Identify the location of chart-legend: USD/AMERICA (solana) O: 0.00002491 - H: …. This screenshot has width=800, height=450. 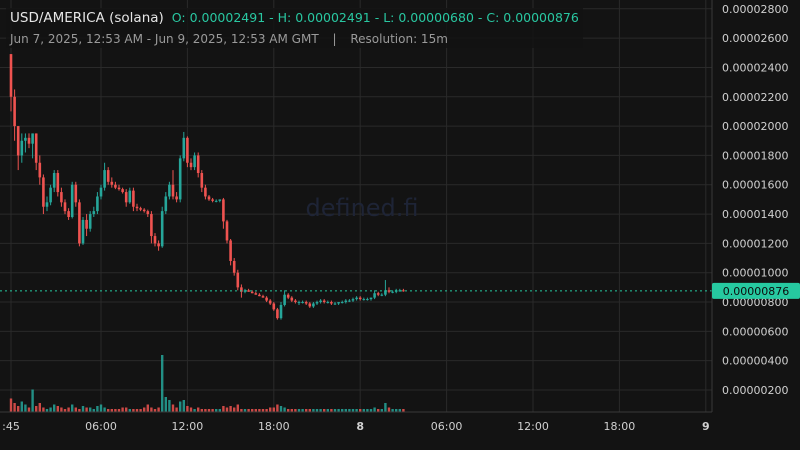
(294, 28).